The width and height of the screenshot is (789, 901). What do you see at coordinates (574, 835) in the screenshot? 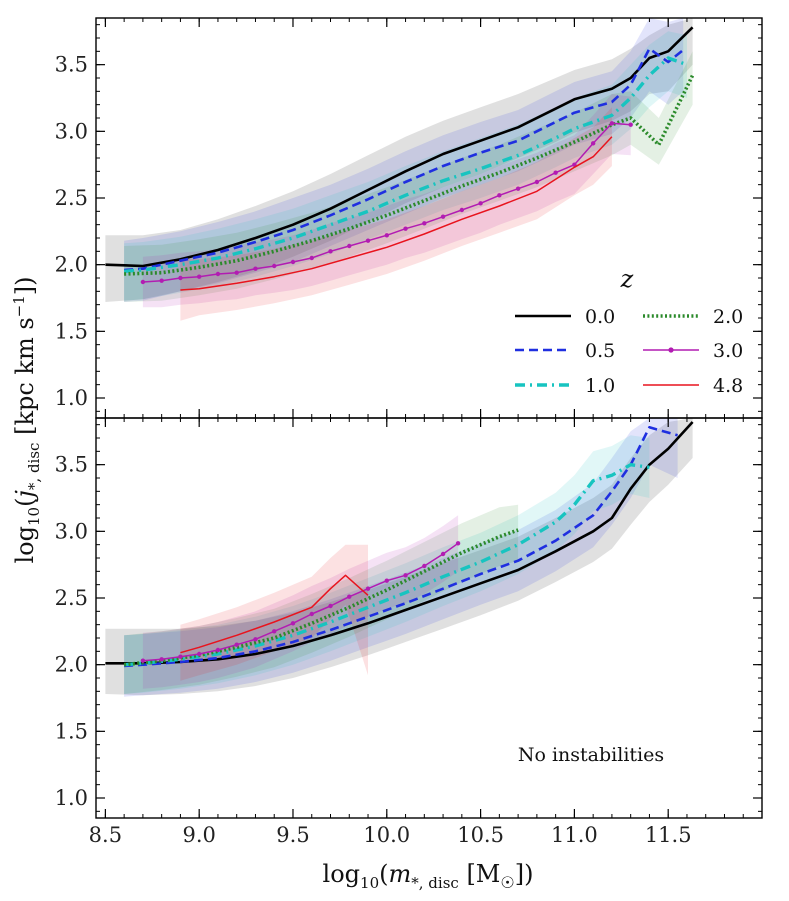
I see `x-tick-label: 11.0` at bounding box center [574, 835].